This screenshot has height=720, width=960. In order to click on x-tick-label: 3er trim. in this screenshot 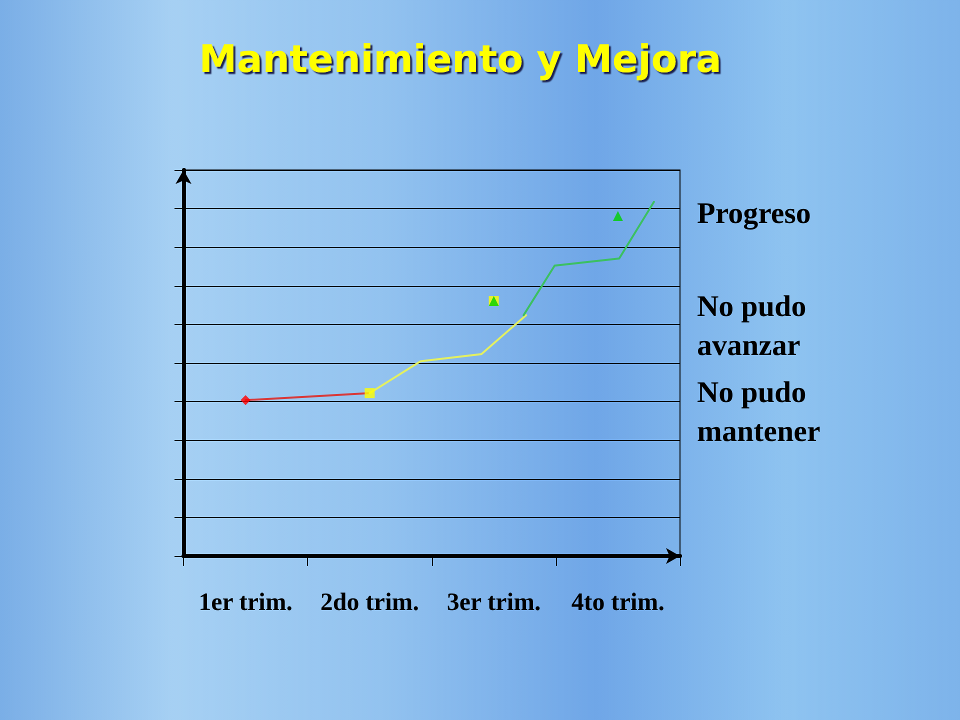, I will do `click(493, 602)`.